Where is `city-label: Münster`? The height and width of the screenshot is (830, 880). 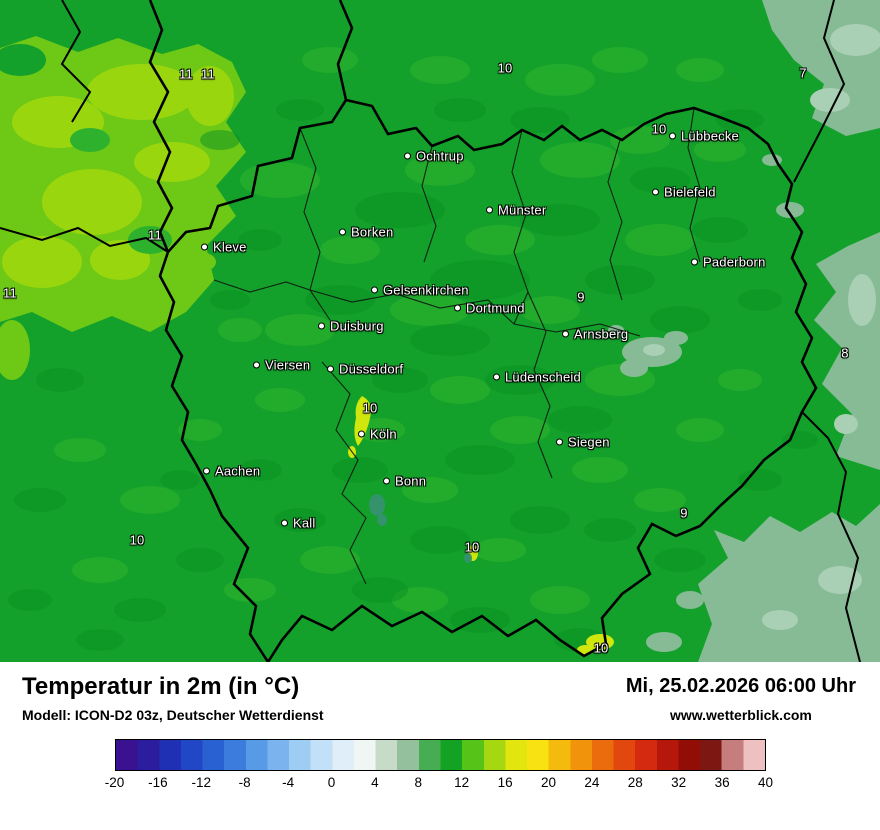 city-label: Münster is located at coordinates (522, 210).